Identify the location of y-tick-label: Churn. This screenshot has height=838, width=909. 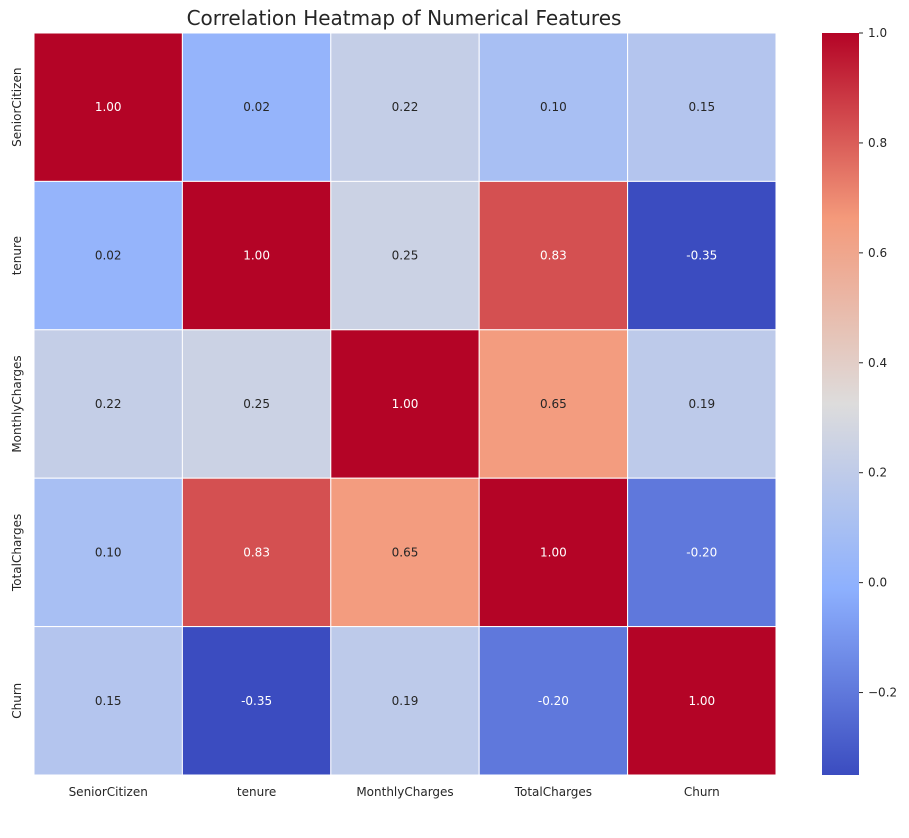
(17, 701).